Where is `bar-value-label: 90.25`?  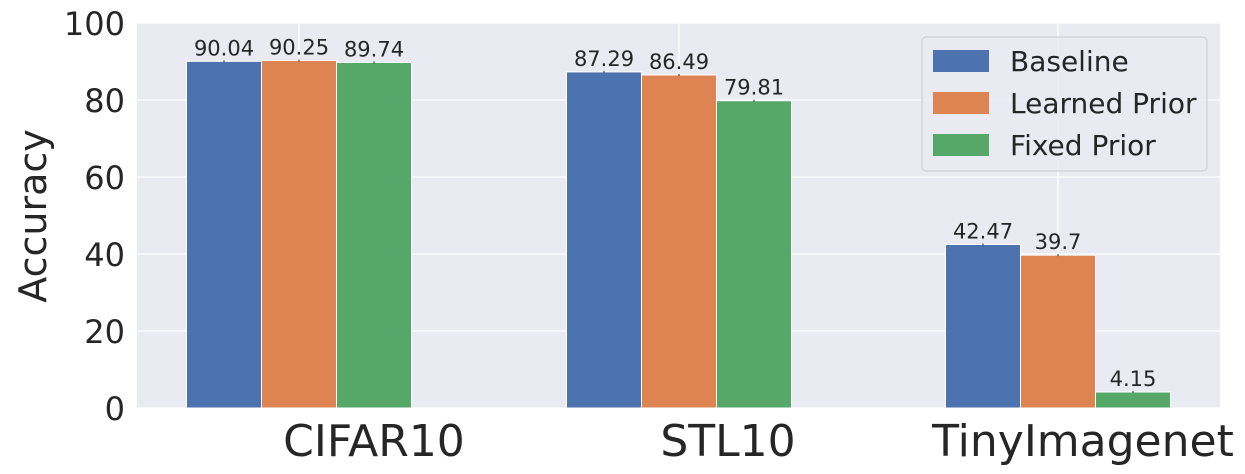
bar-value-label: 90.25 is located at coordinates (299, 48).